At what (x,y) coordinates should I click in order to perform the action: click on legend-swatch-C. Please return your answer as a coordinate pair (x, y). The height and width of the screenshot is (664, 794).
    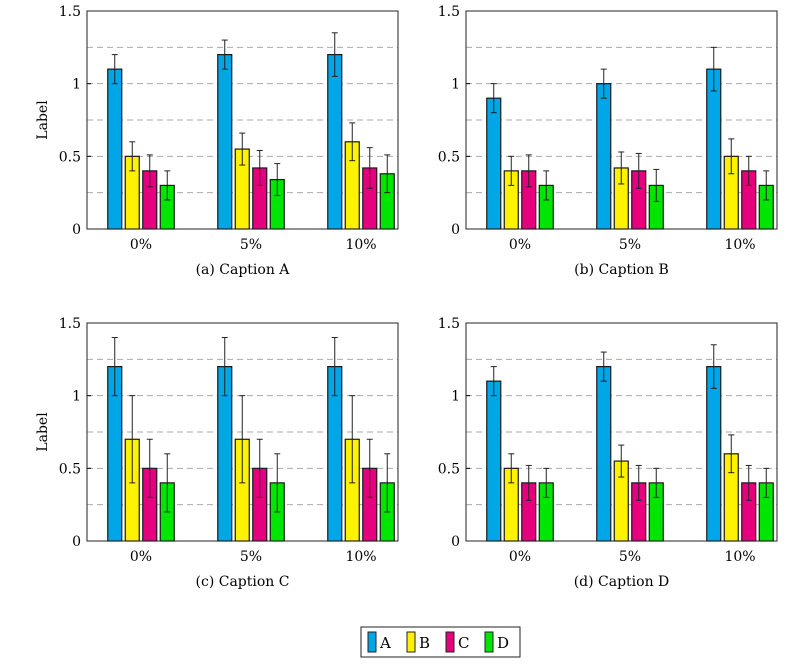
    Looking at the image, I should click on (450, 642).